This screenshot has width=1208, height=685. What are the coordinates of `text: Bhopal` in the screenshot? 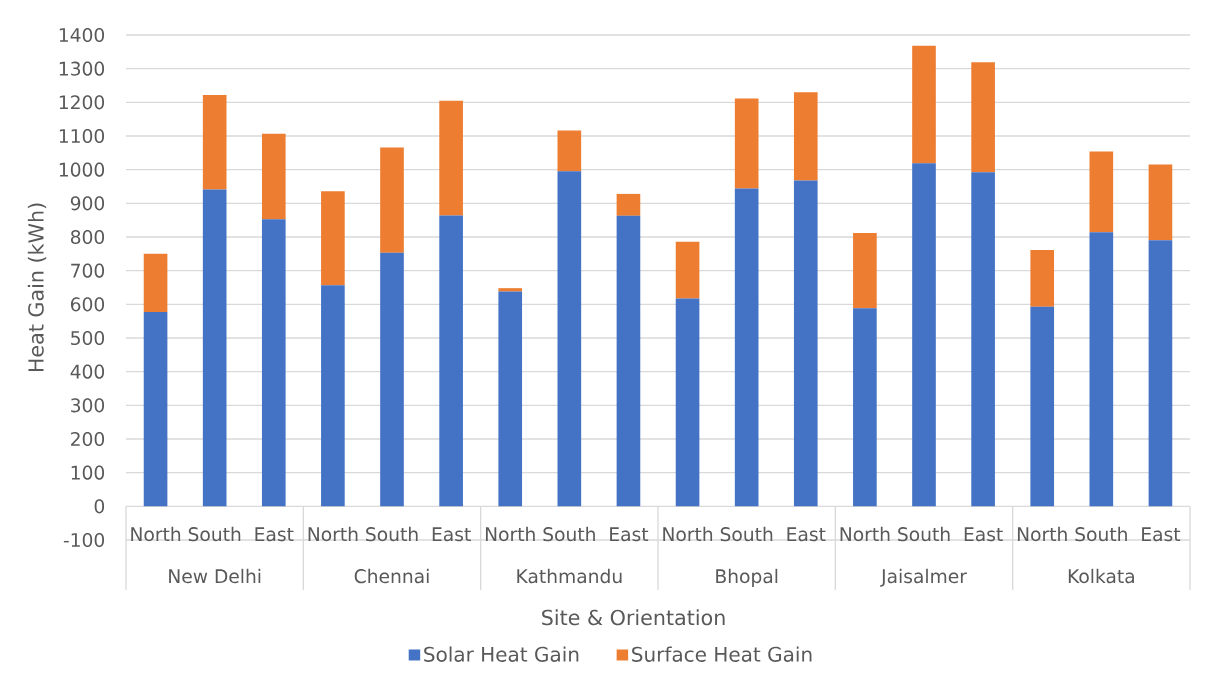 It's located at (747, 577).